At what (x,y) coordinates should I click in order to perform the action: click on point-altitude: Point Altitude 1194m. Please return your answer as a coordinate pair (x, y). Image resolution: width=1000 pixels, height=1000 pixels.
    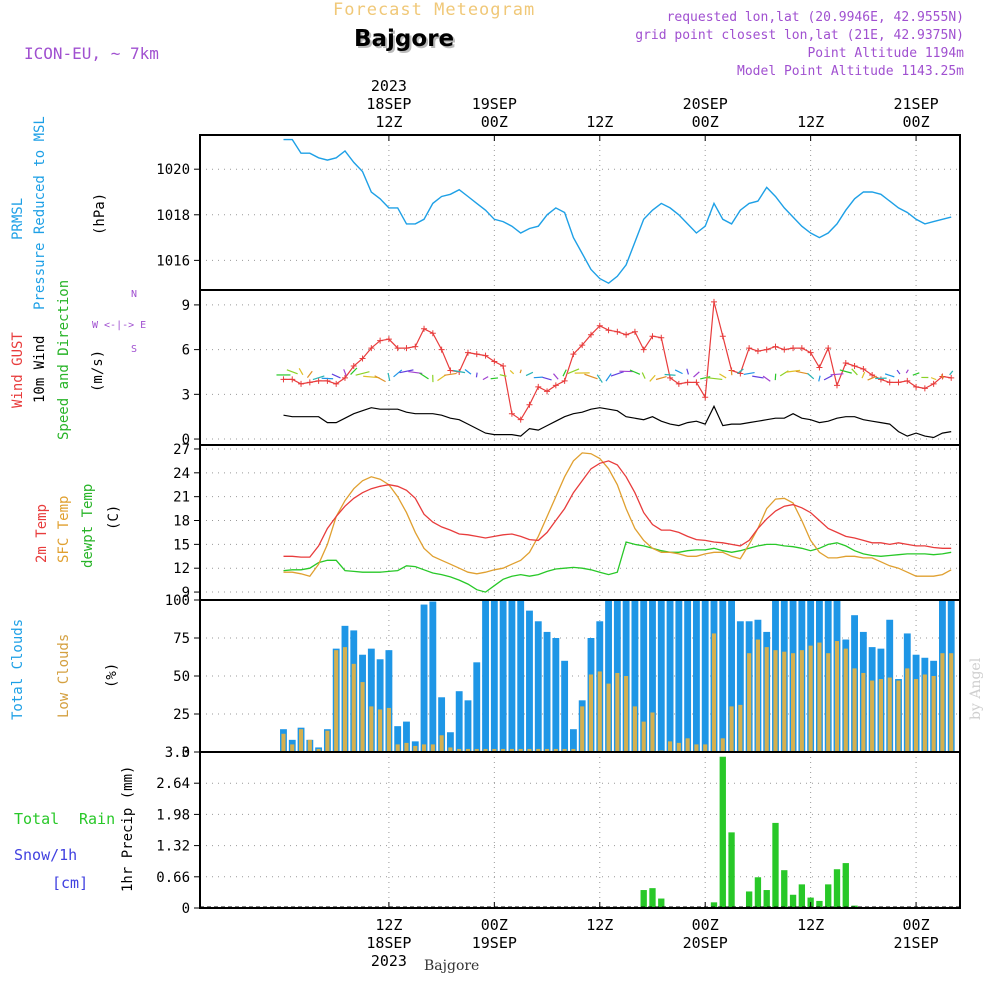
    Looking at the image, I should click on (885, 53).